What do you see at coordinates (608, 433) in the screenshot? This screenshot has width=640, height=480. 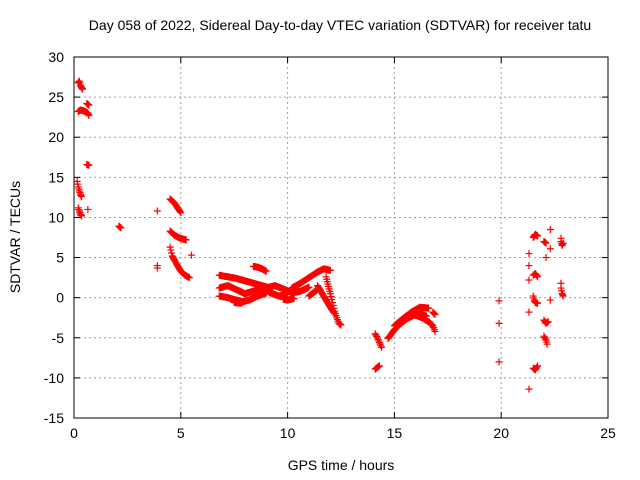 I see `x-tick-label: 25` at bounding box center [608, 433].